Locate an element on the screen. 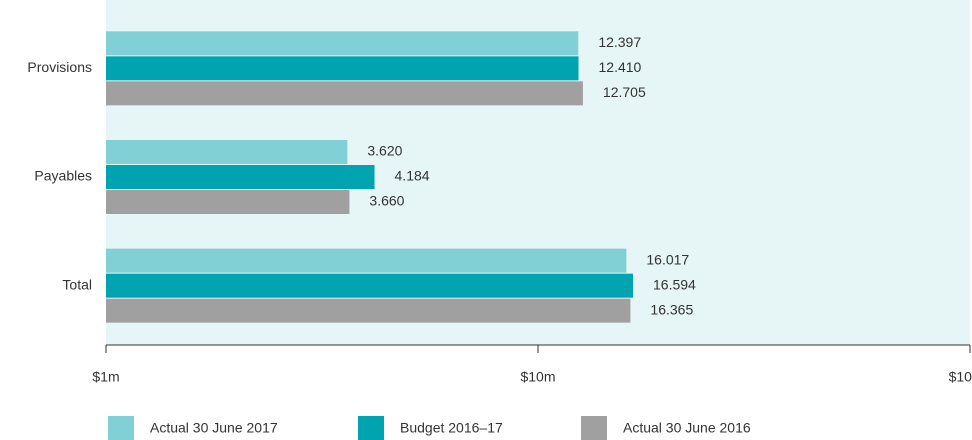 The width and height of the screenshot is (972, 440). value-label: 12.705 is located at coordinates (624, 92).